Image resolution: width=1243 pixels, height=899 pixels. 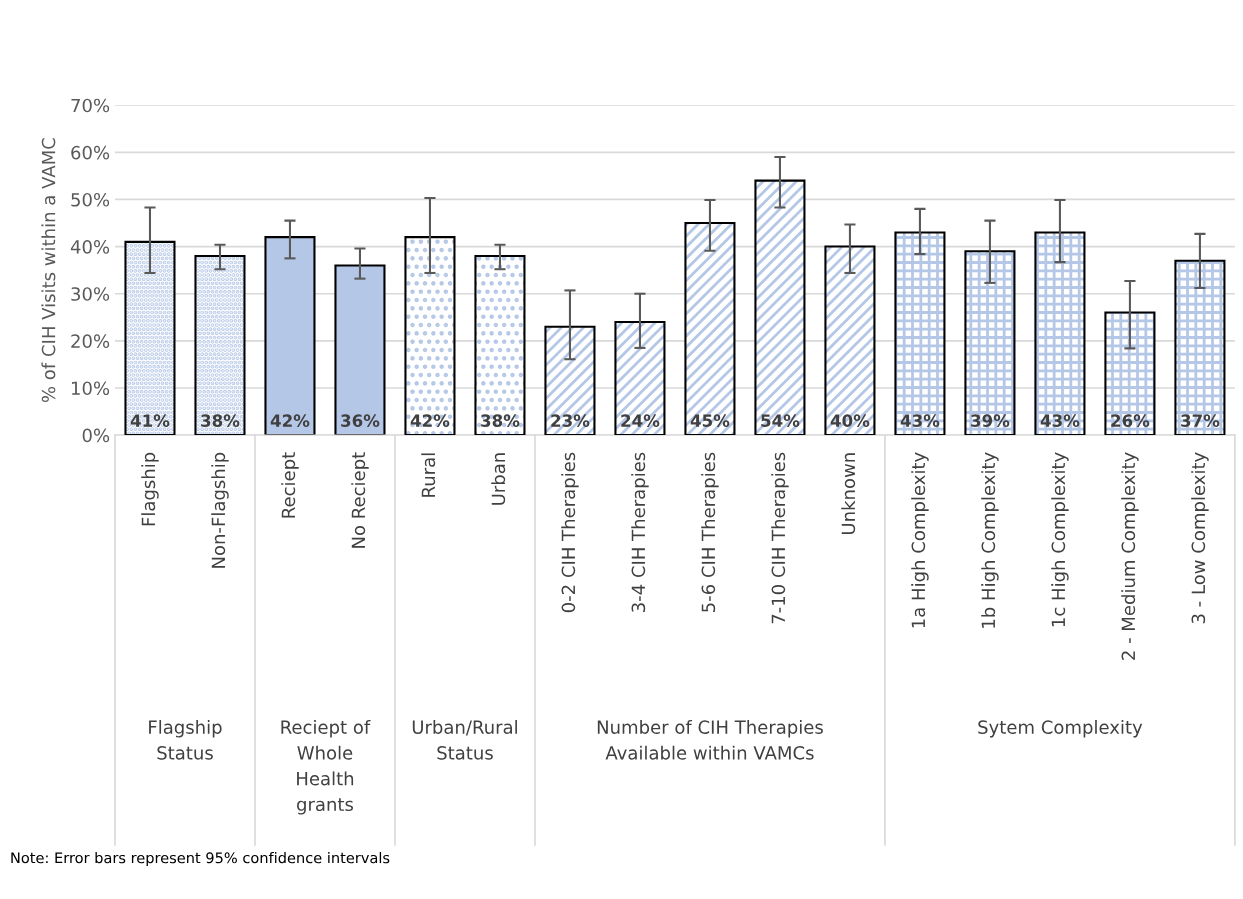 I want to click on y-tick-label: 30%, so click(x=90, y=294).